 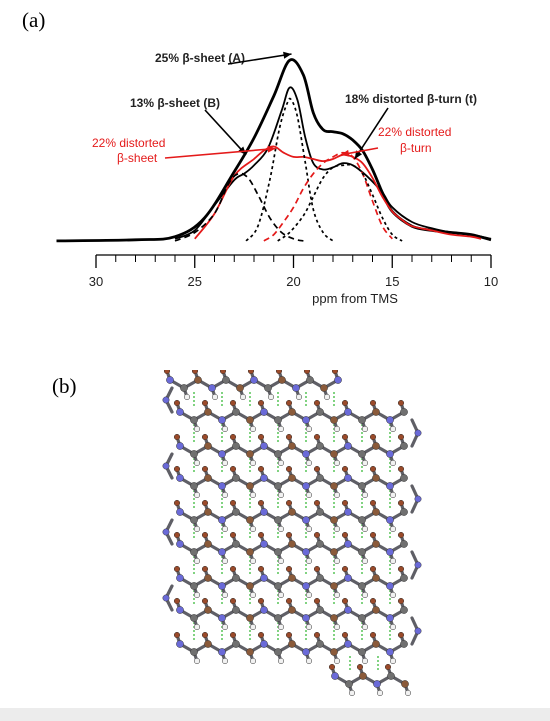 I want to click on annotation-beta-sheet-a: 25% β-sheet (A), so click(x=200, y=58).